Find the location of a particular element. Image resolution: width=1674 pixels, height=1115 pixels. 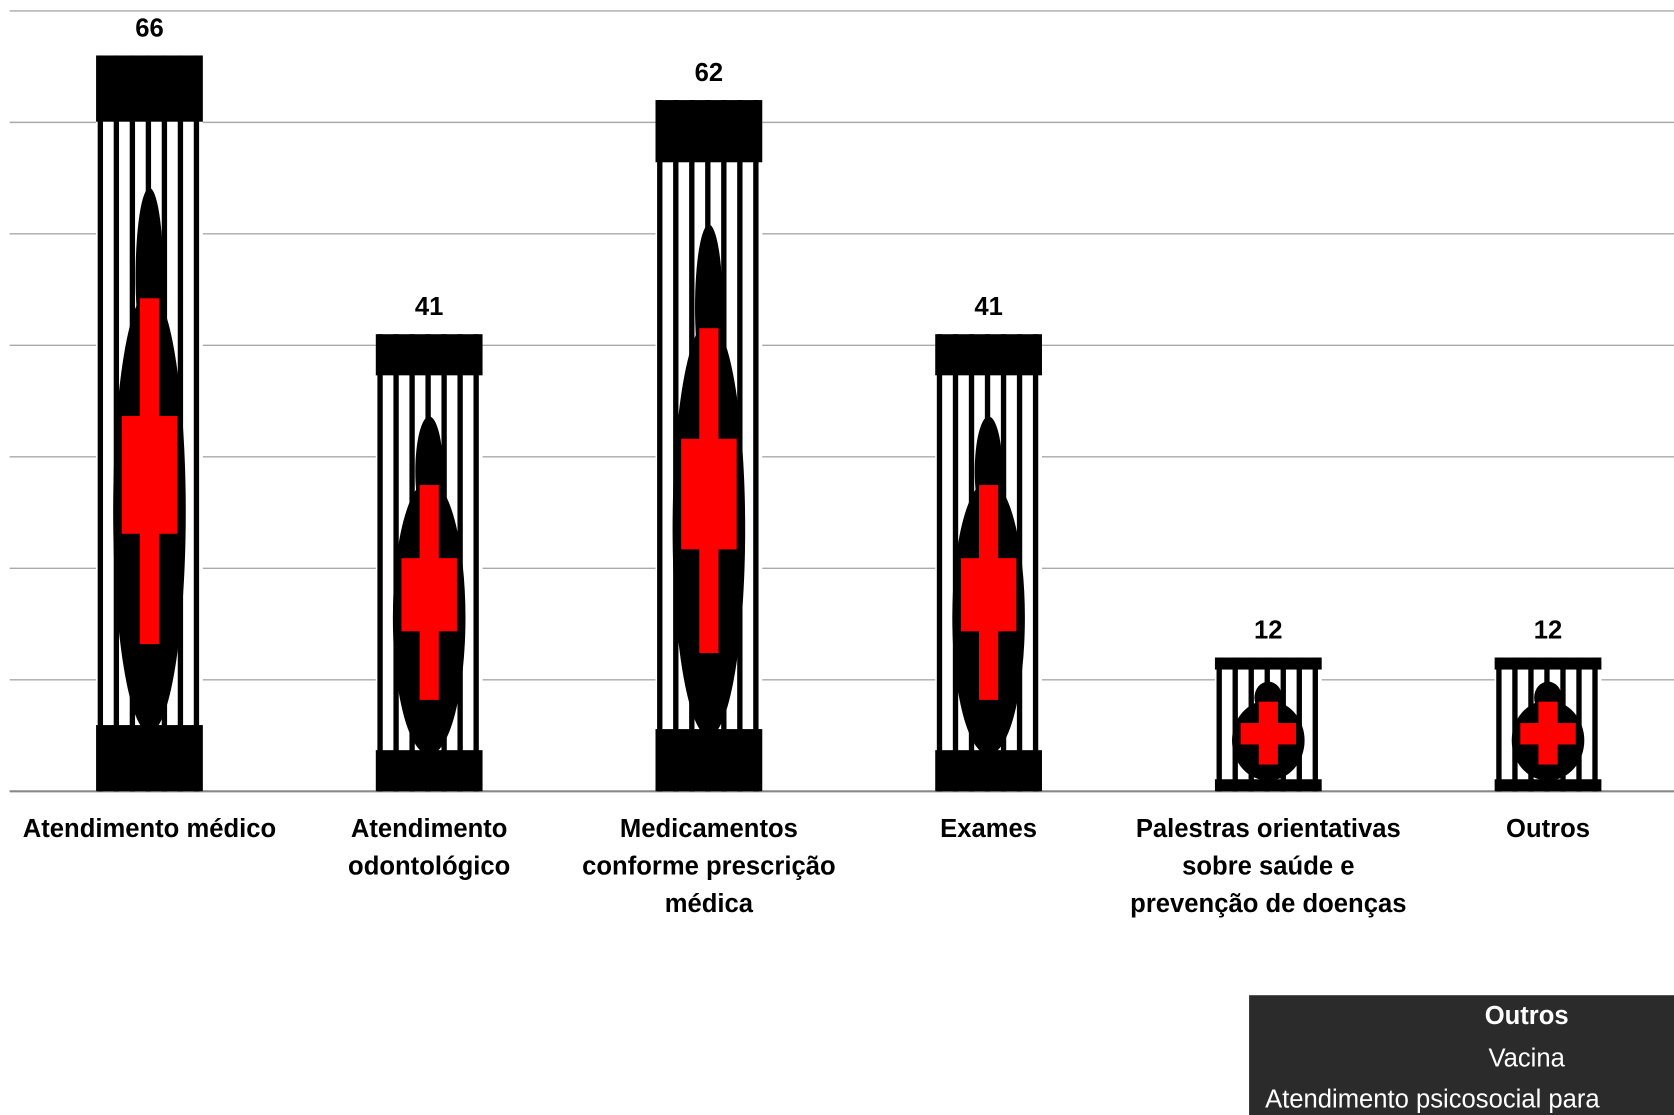

tooltip-line: Atendimento psicosocial para is located at coordinates (1432, 1099).